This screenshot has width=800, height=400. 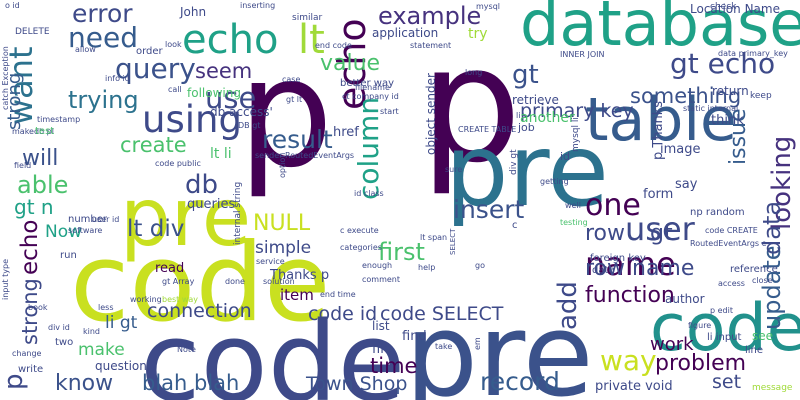 I want to click on cloud-word-np-random: np random, so click(x=717, y=212).